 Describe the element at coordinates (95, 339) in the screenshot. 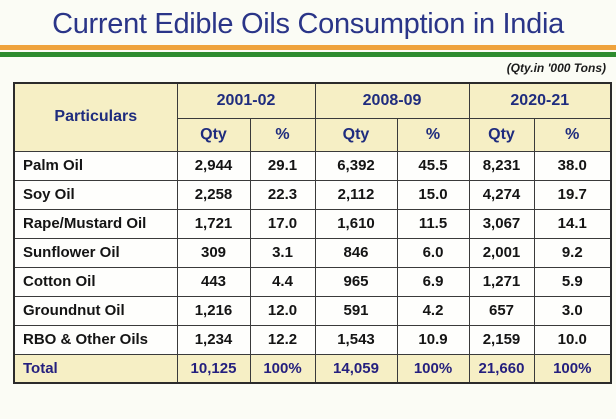

I see `row-label: RBO & Other Oils` at that location.